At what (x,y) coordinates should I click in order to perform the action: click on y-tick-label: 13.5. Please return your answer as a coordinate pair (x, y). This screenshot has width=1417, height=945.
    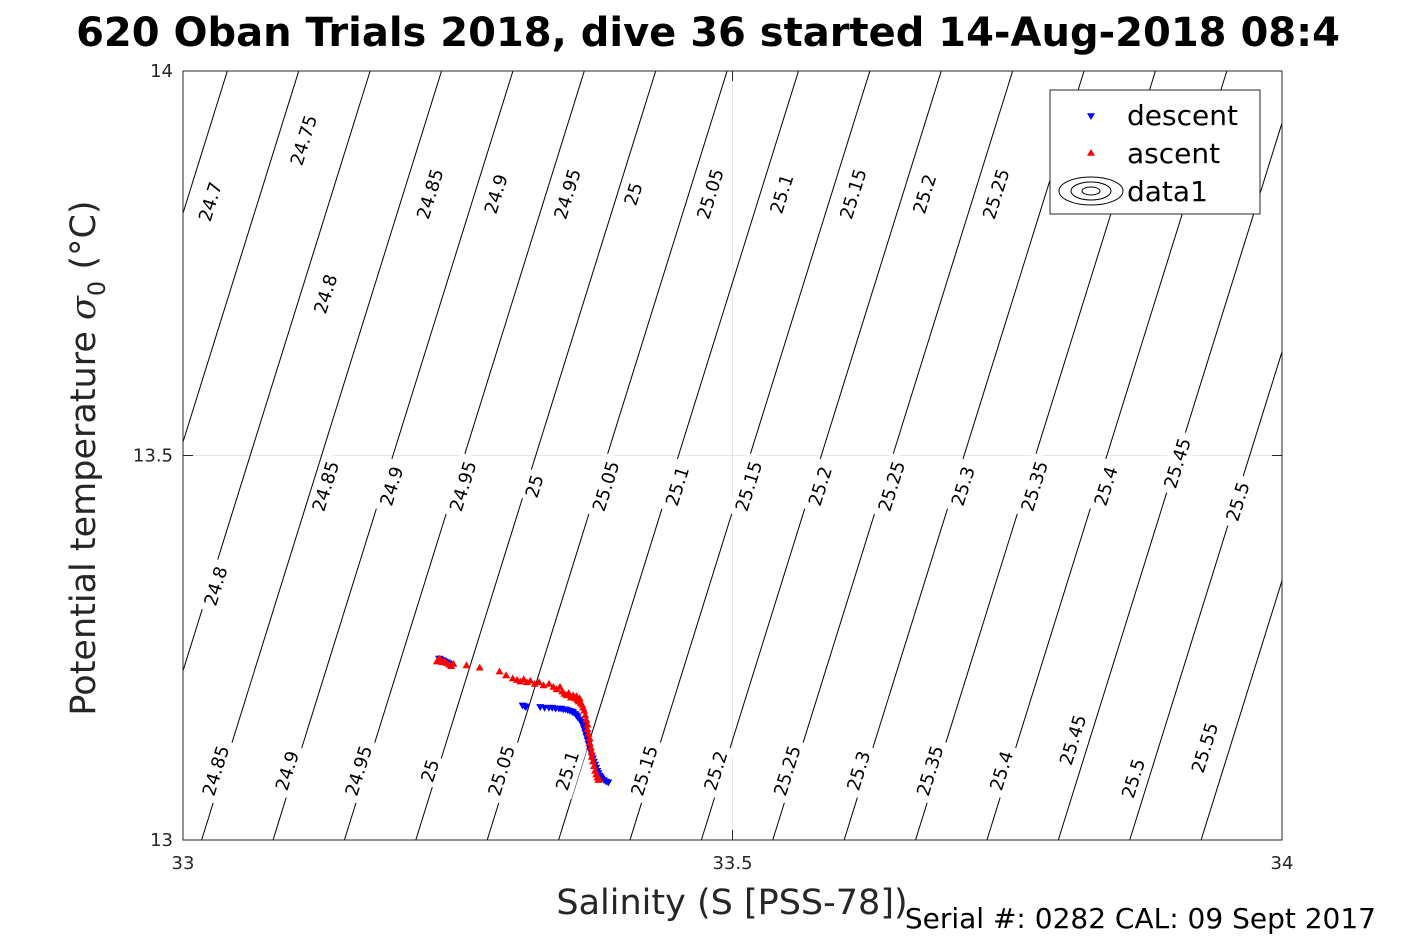
    Looking at the image, I should click on (153, 456).